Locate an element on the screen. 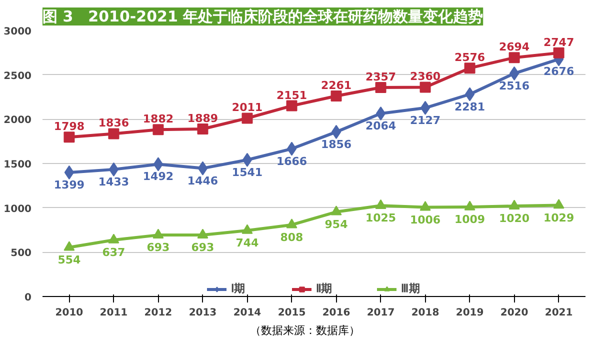 The width and height of the screenshot is (600, 339). legend-label: Ⅰ期 is located at coordinates (238, 289).